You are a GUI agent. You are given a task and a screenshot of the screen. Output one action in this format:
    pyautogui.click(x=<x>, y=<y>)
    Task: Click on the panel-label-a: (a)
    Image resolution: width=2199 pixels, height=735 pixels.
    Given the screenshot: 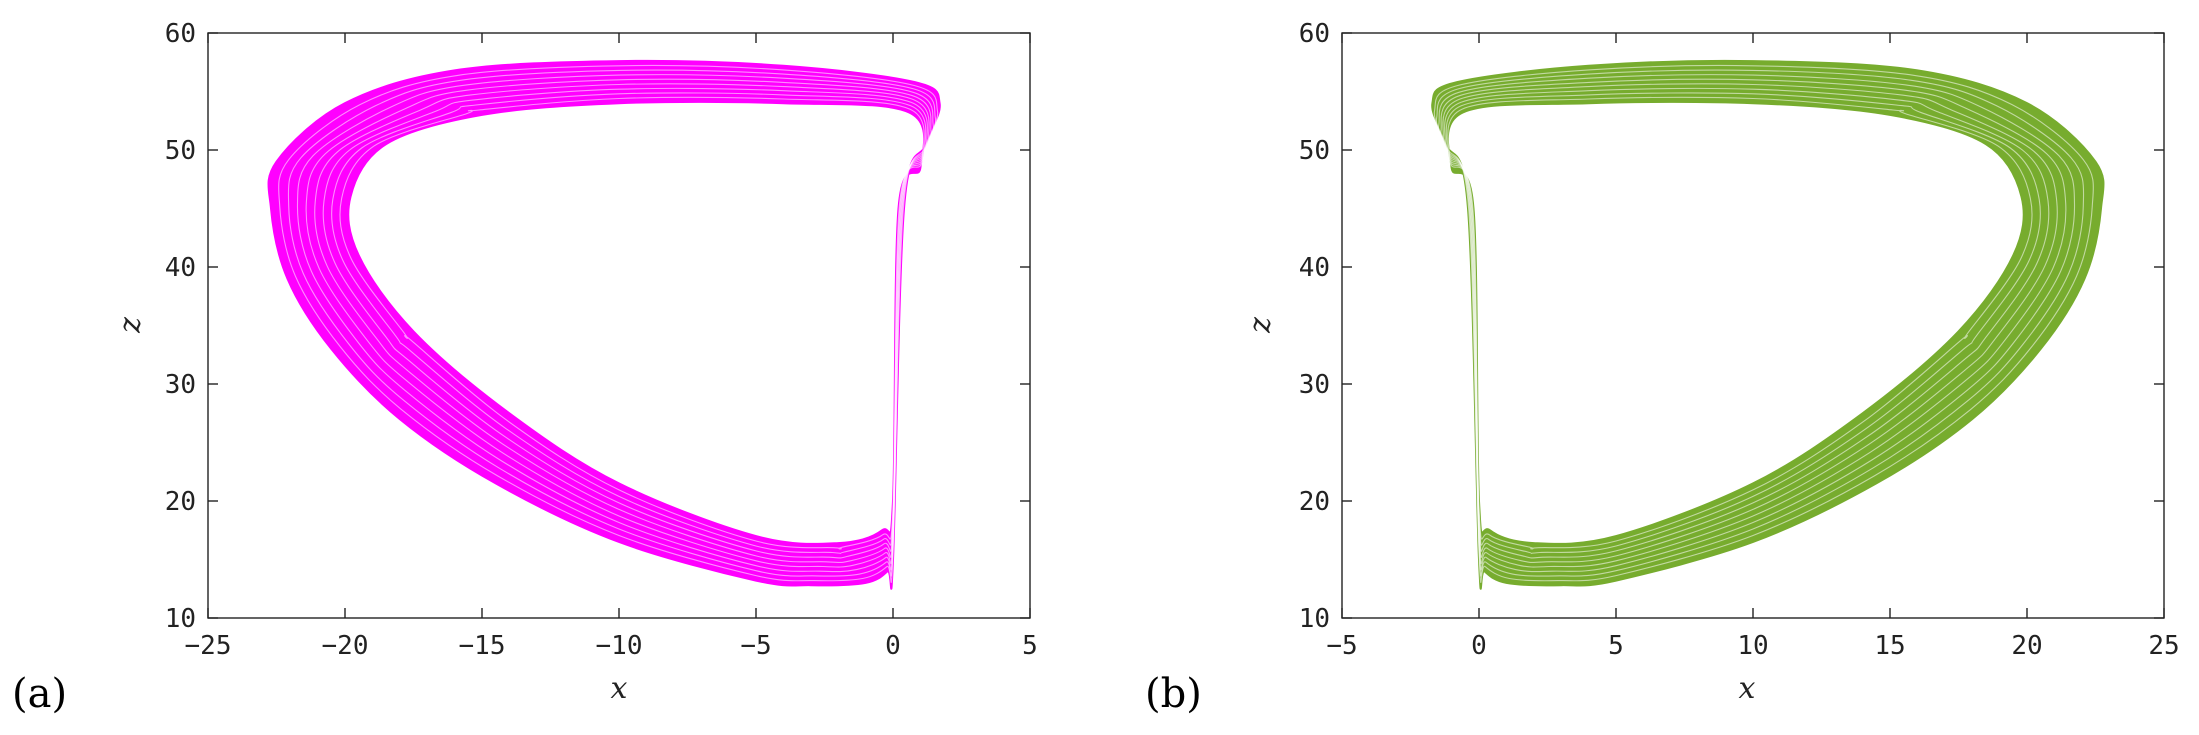 What is the action you would take?
    pyautogui.click(x=39, y=694)
    